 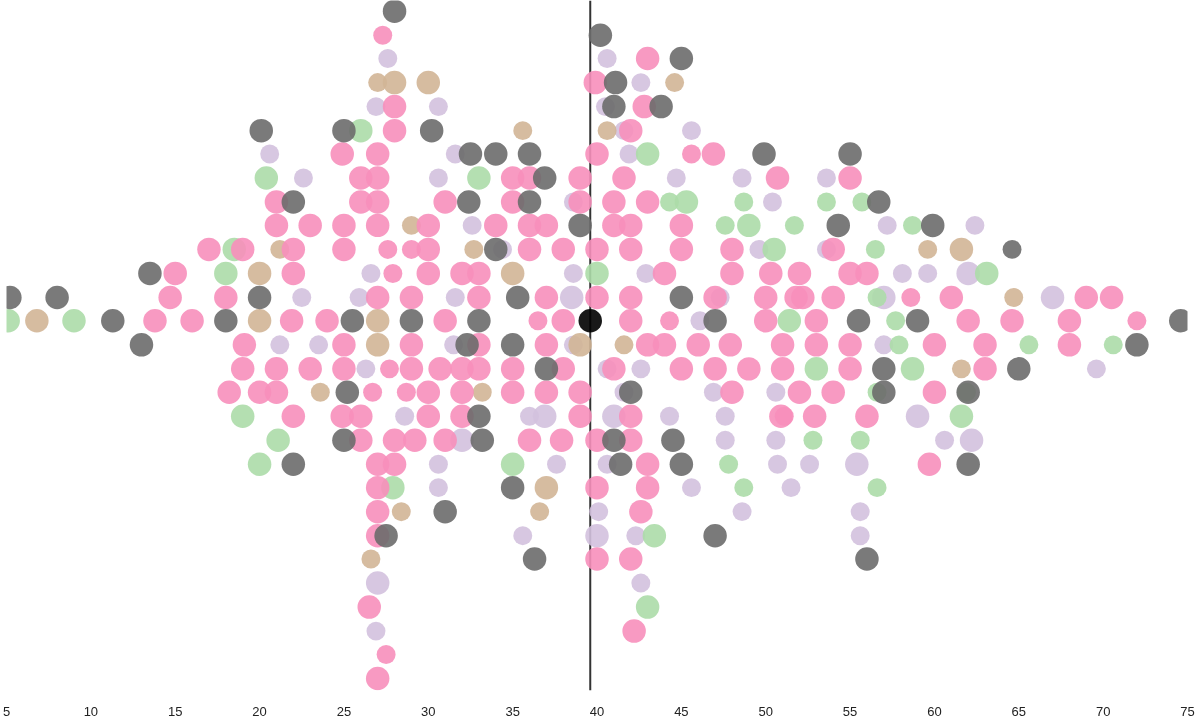 I want to click on x-tick-label: 5, so click(x=6, y=711).